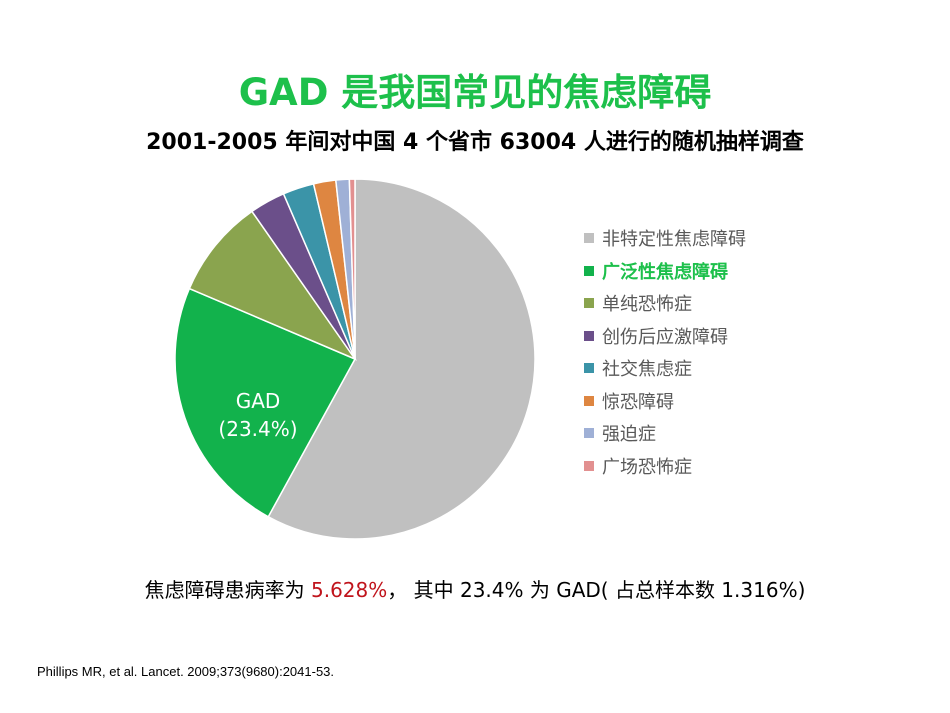 This screenshot has height=713, width=950. What do you see at coordinates (647, 467) in the screenshot?
I see `legend-label-7: 广场恐怖症` at bounding box center [647, 467].